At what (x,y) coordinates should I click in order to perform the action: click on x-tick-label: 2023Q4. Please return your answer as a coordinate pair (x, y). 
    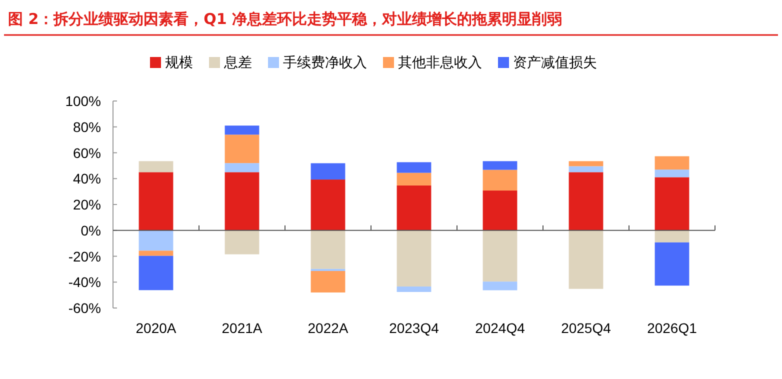
    Looking at the image, I should click on (414, 328).